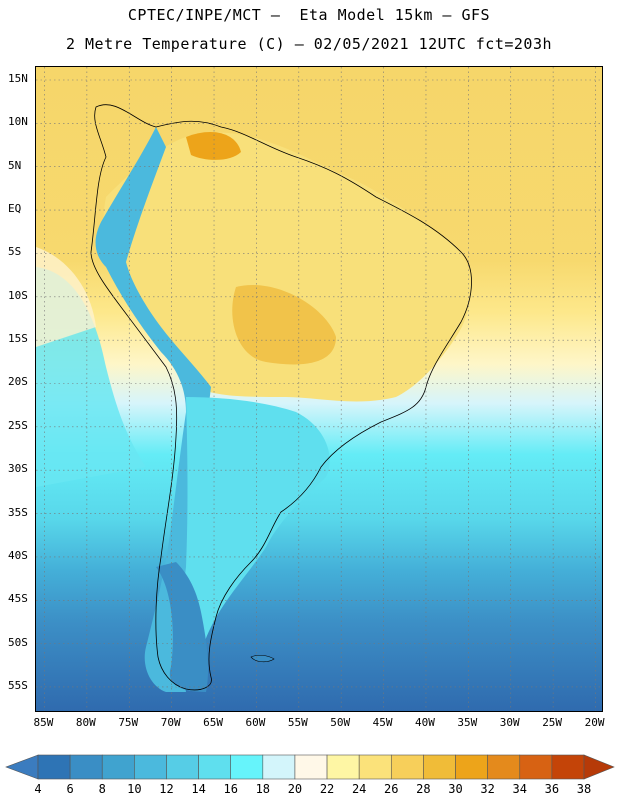  Describe the element at coordinates (262, 658) in the screenshot. I see `falkland-islands` at that location.